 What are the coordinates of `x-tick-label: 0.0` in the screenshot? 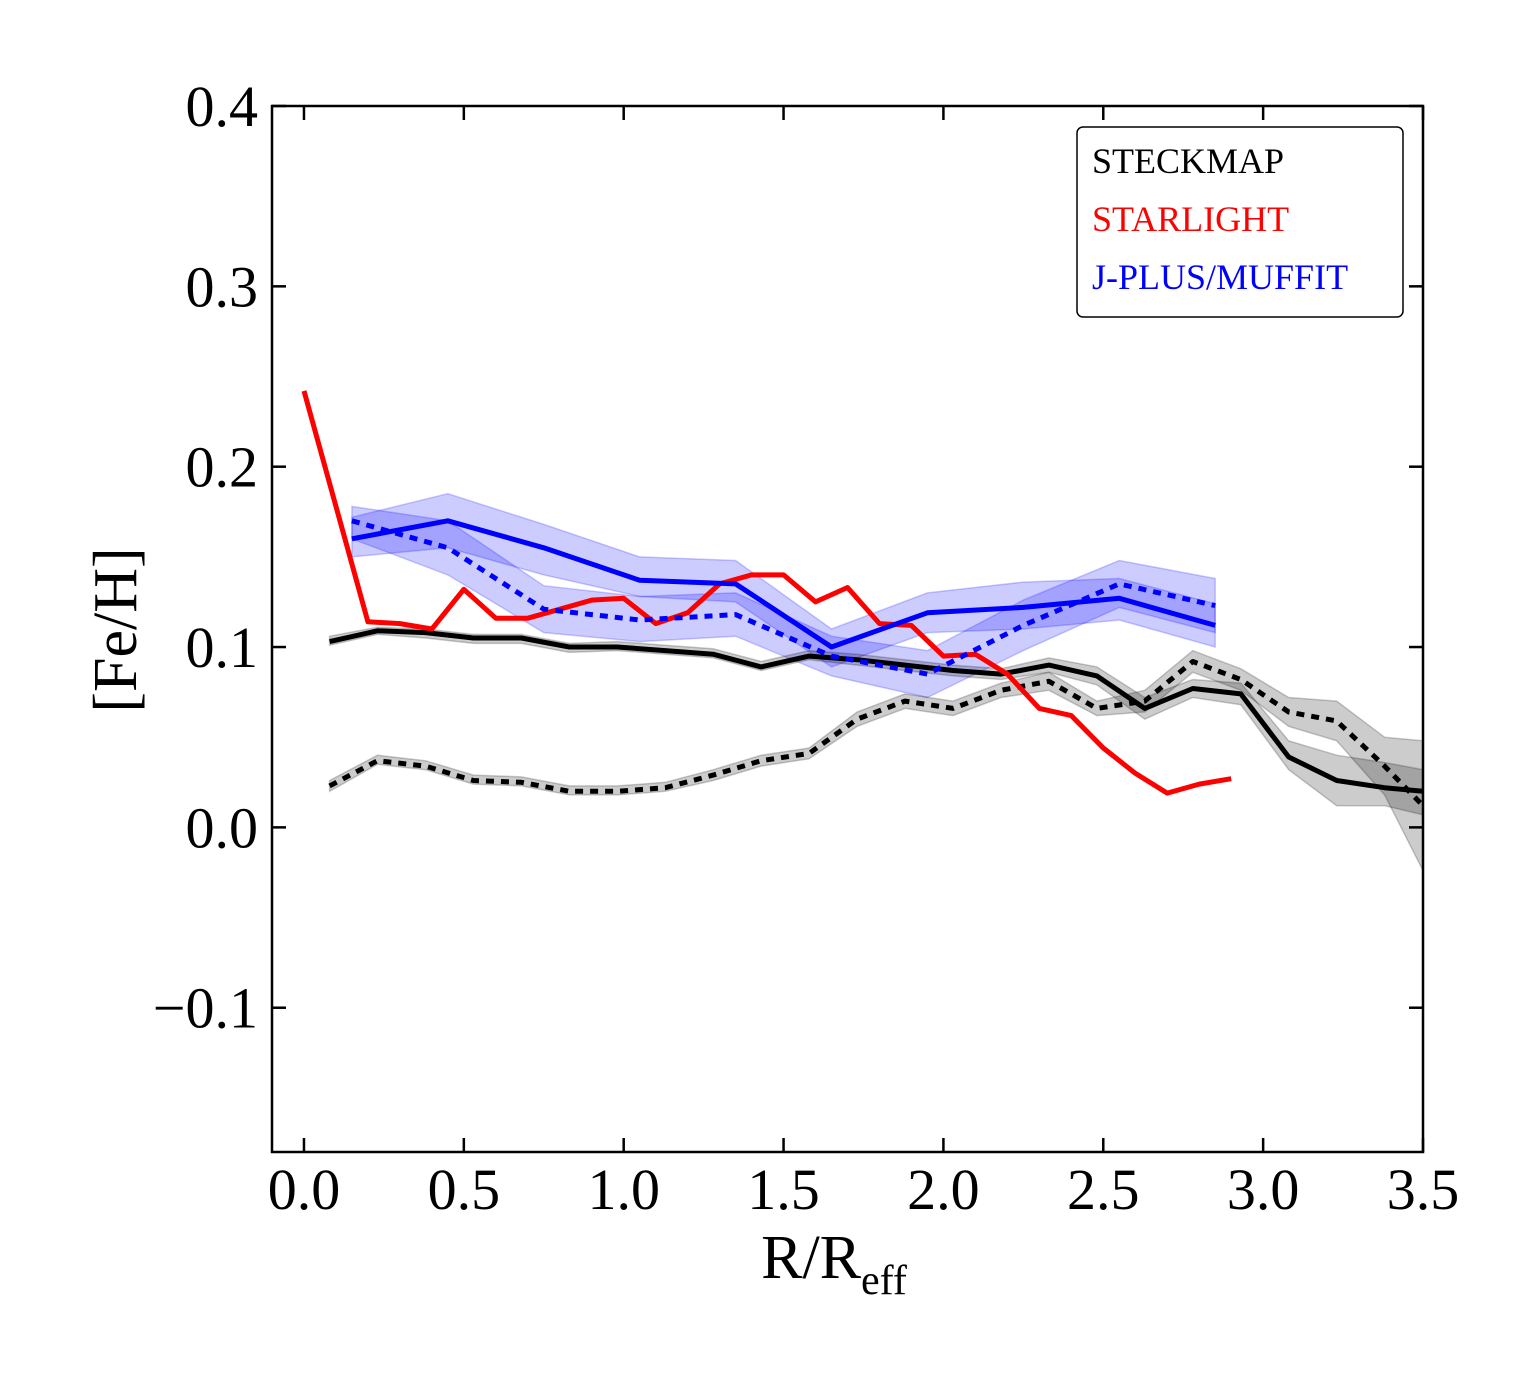 It's located at (304, 1189).